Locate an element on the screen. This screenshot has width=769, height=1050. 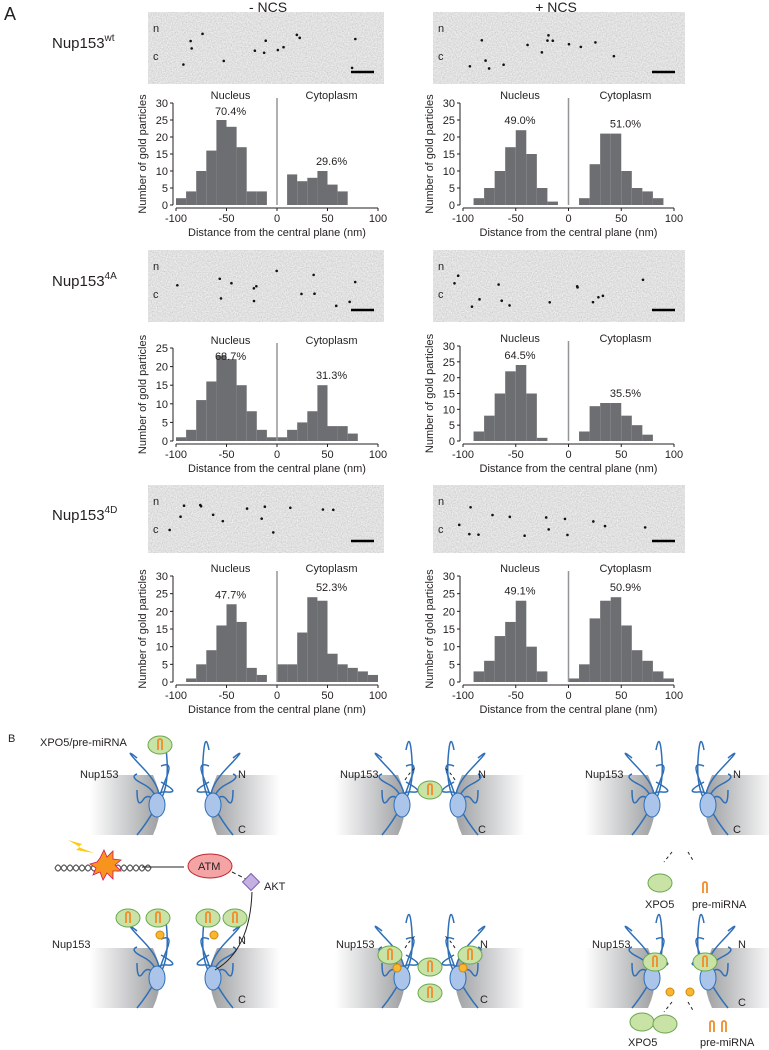
percent-label: 31.3% is located at coordinates (331, 376).